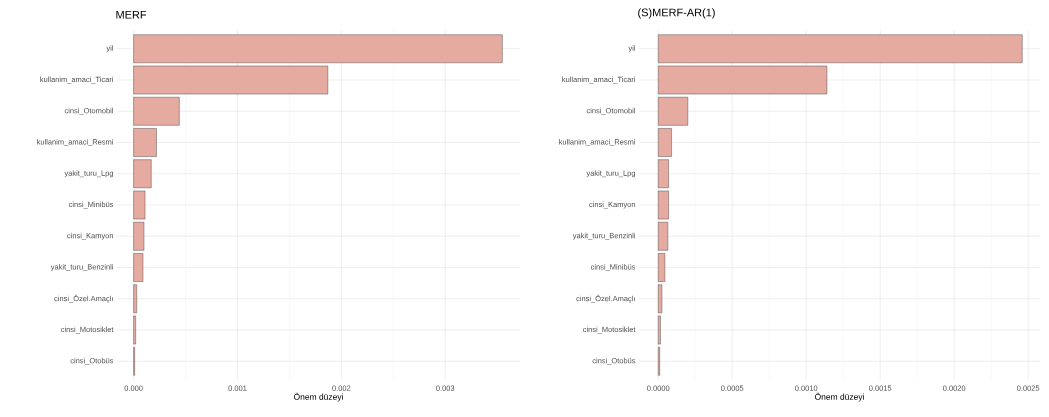 The image size is (1049, 417). Describe the element at coordinates (131, 14) in the screenshot. I see `chart-title: MERF` at that location.